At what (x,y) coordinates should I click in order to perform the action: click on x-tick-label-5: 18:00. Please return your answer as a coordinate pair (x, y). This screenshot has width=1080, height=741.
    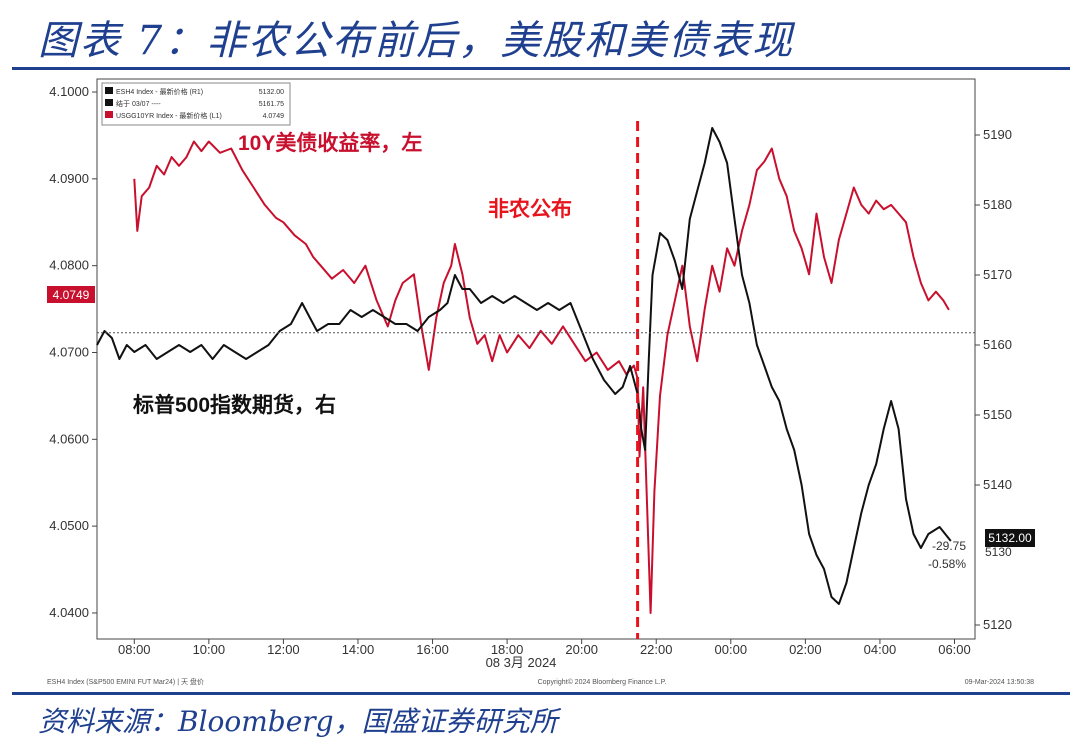
    Looking at the image, I should click on (507, 649).